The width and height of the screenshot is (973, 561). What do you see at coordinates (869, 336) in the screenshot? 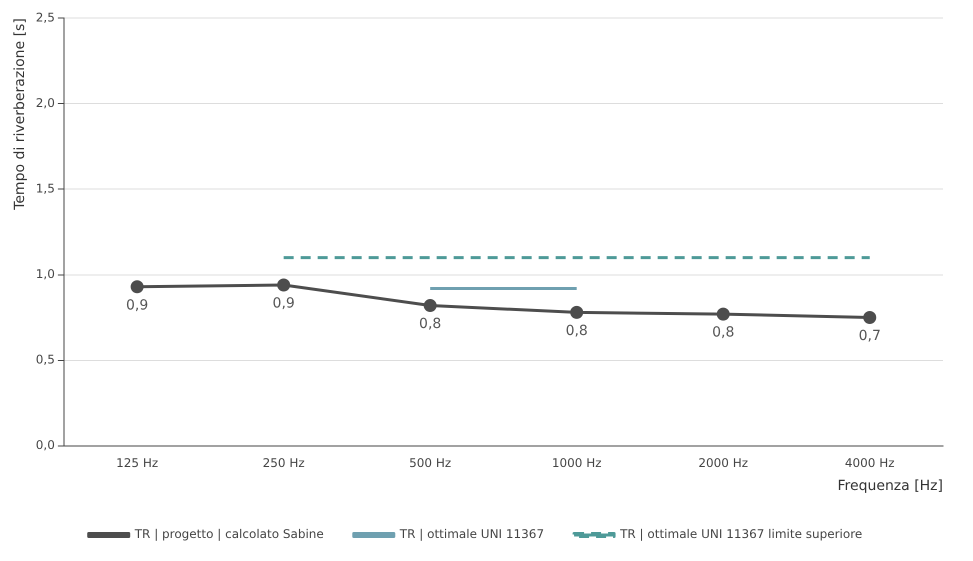
I see `data-label: 0,7` at bounding box center [869, 336].